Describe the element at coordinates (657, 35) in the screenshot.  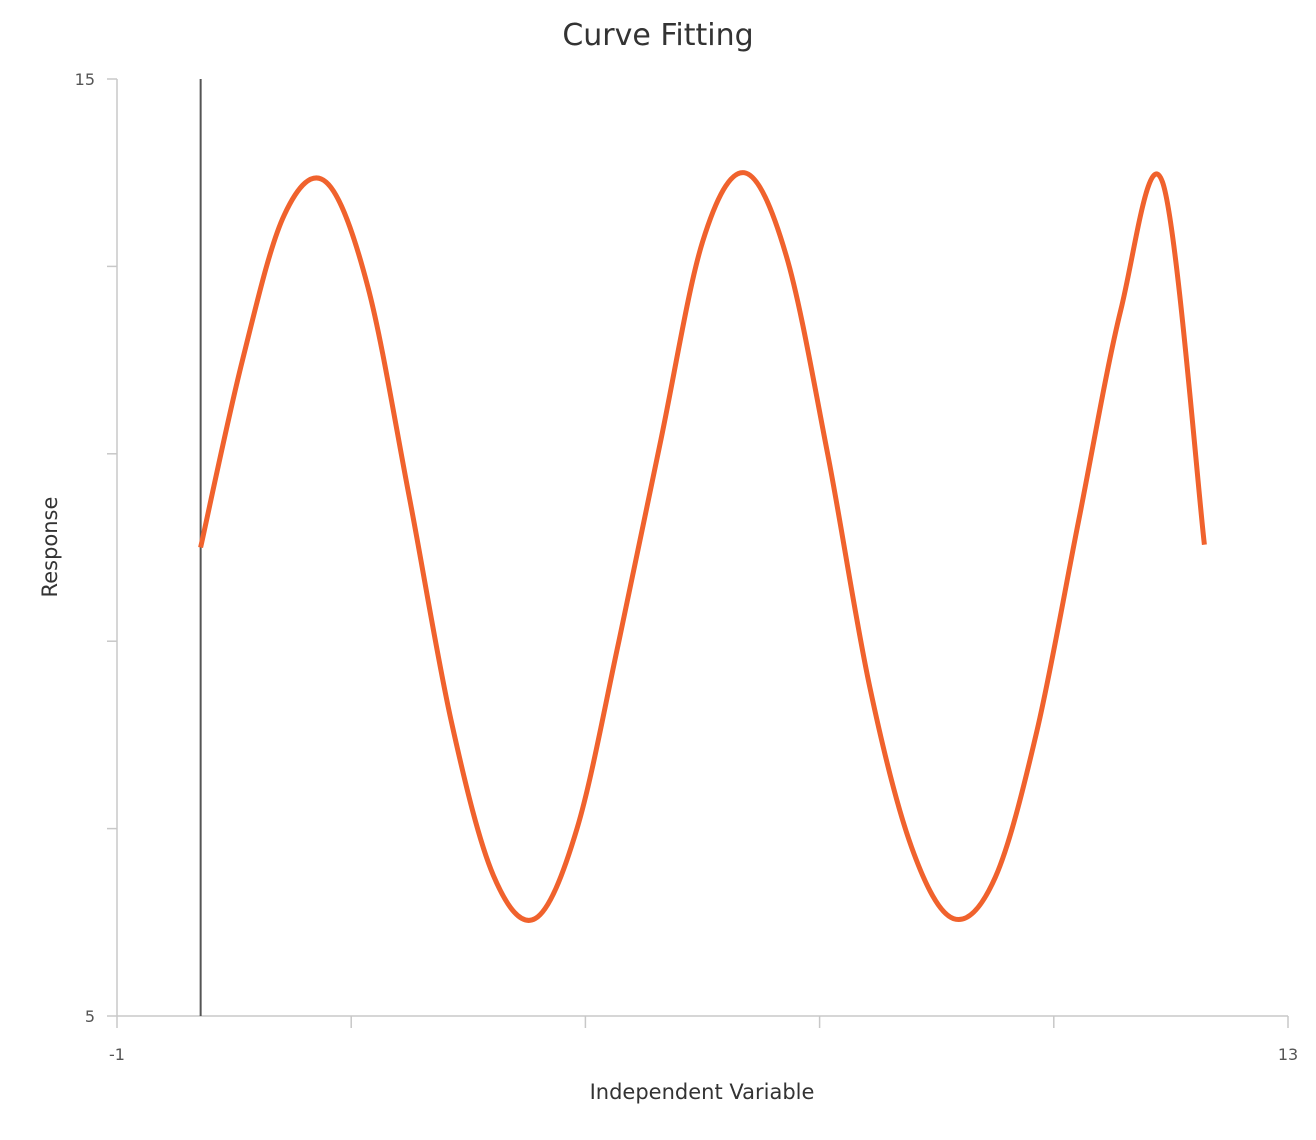
I see `chart-title: Curve Fitting` at that location.